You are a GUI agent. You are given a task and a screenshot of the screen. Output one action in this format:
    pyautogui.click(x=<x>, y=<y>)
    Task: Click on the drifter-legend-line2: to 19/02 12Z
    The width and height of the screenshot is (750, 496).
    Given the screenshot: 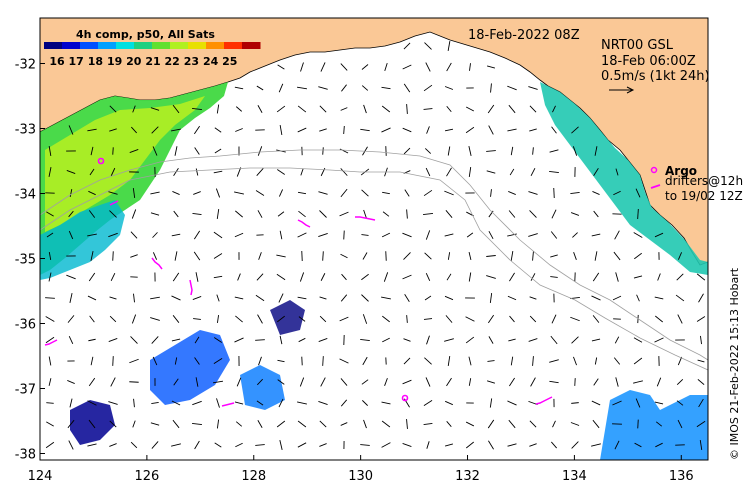 What is the action you would take?
    pyautogui.click(x=704, y=196)
    